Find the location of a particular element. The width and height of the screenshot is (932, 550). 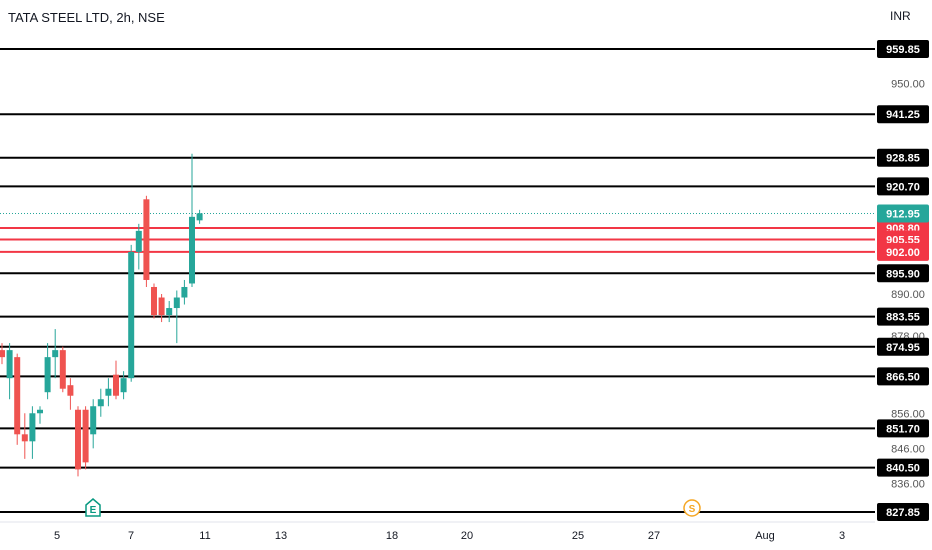

split-icon is located at coordinates (692, 508).